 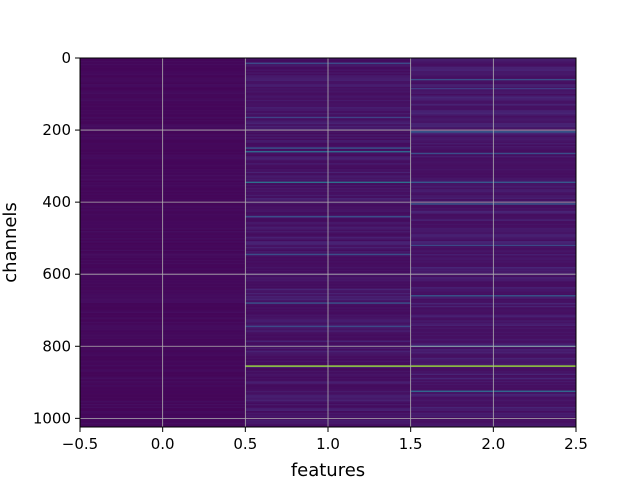 What do you see at coordinates (56, 238) in the screenshot?
I see `y-axis: 0 200 400 600 800 1000` at bounding box center [56, 238].